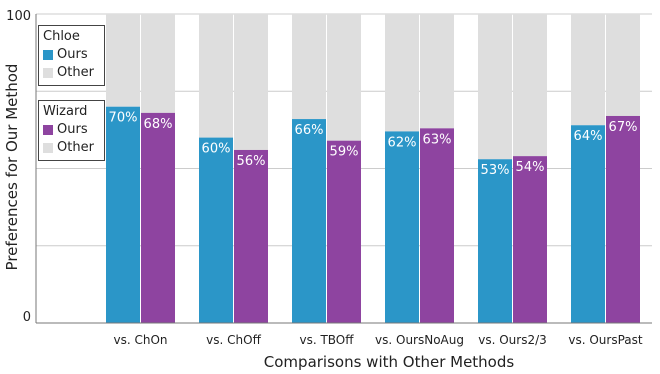 The height and width of the screenshot is (374, 660). What do you see at coordinates (530, 167) in the screenshot?
I see `data-label-wizard-4: 54%` at bounding box center [530, 167].